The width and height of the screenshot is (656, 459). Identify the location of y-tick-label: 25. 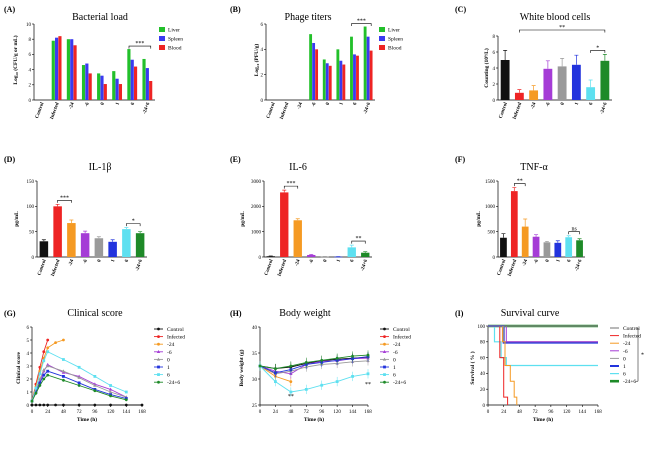
(255, 406).